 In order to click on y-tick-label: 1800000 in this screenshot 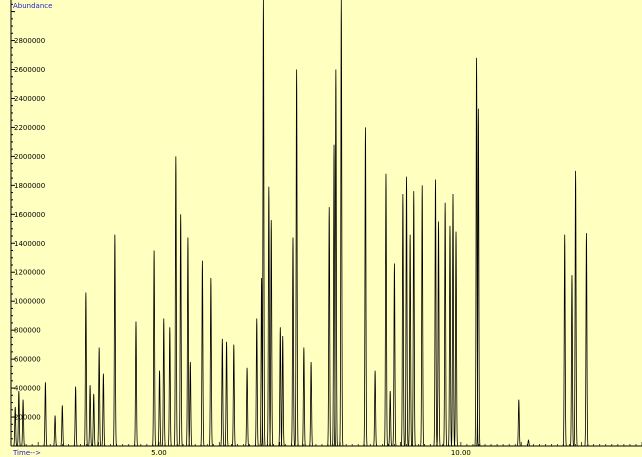, I will do `click(29, 186)`.